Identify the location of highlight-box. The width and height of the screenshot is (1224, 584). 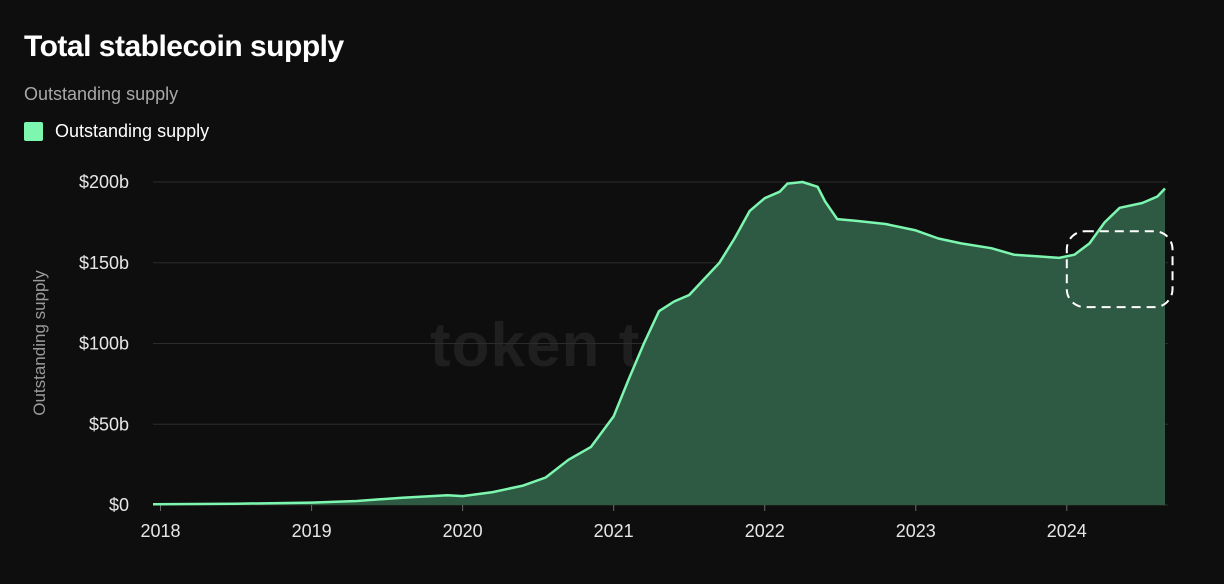
(1119, 269).